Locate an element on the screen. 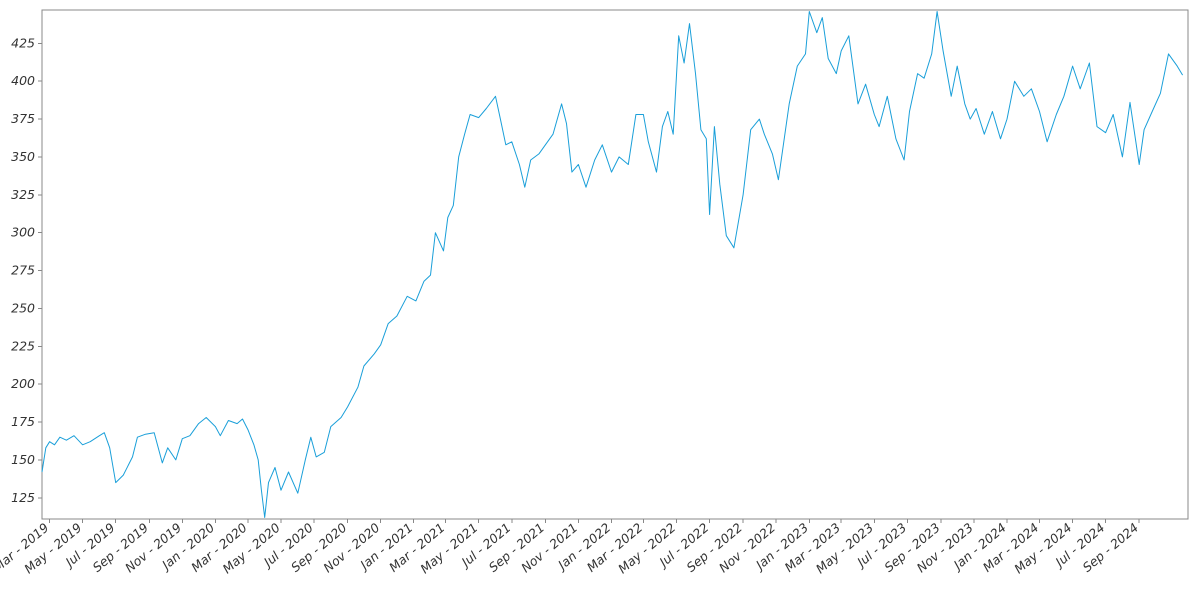  y-tick-label: 225 is located at coordinates (23, 345).